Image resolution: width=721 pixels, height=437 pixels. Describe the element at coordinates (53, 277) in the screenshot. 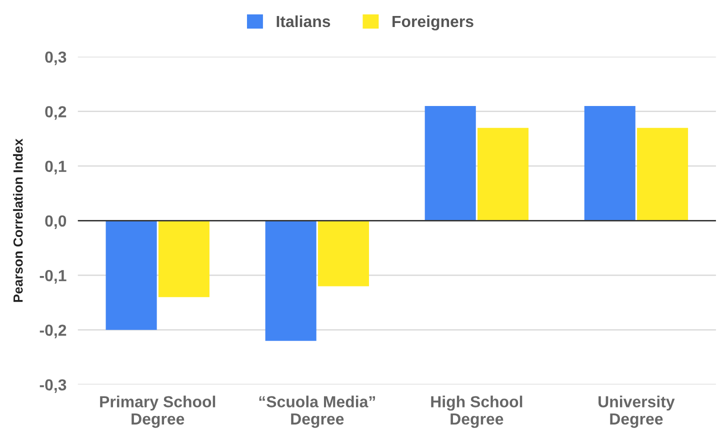

I see `y-tick-label: -0,1` at that location.